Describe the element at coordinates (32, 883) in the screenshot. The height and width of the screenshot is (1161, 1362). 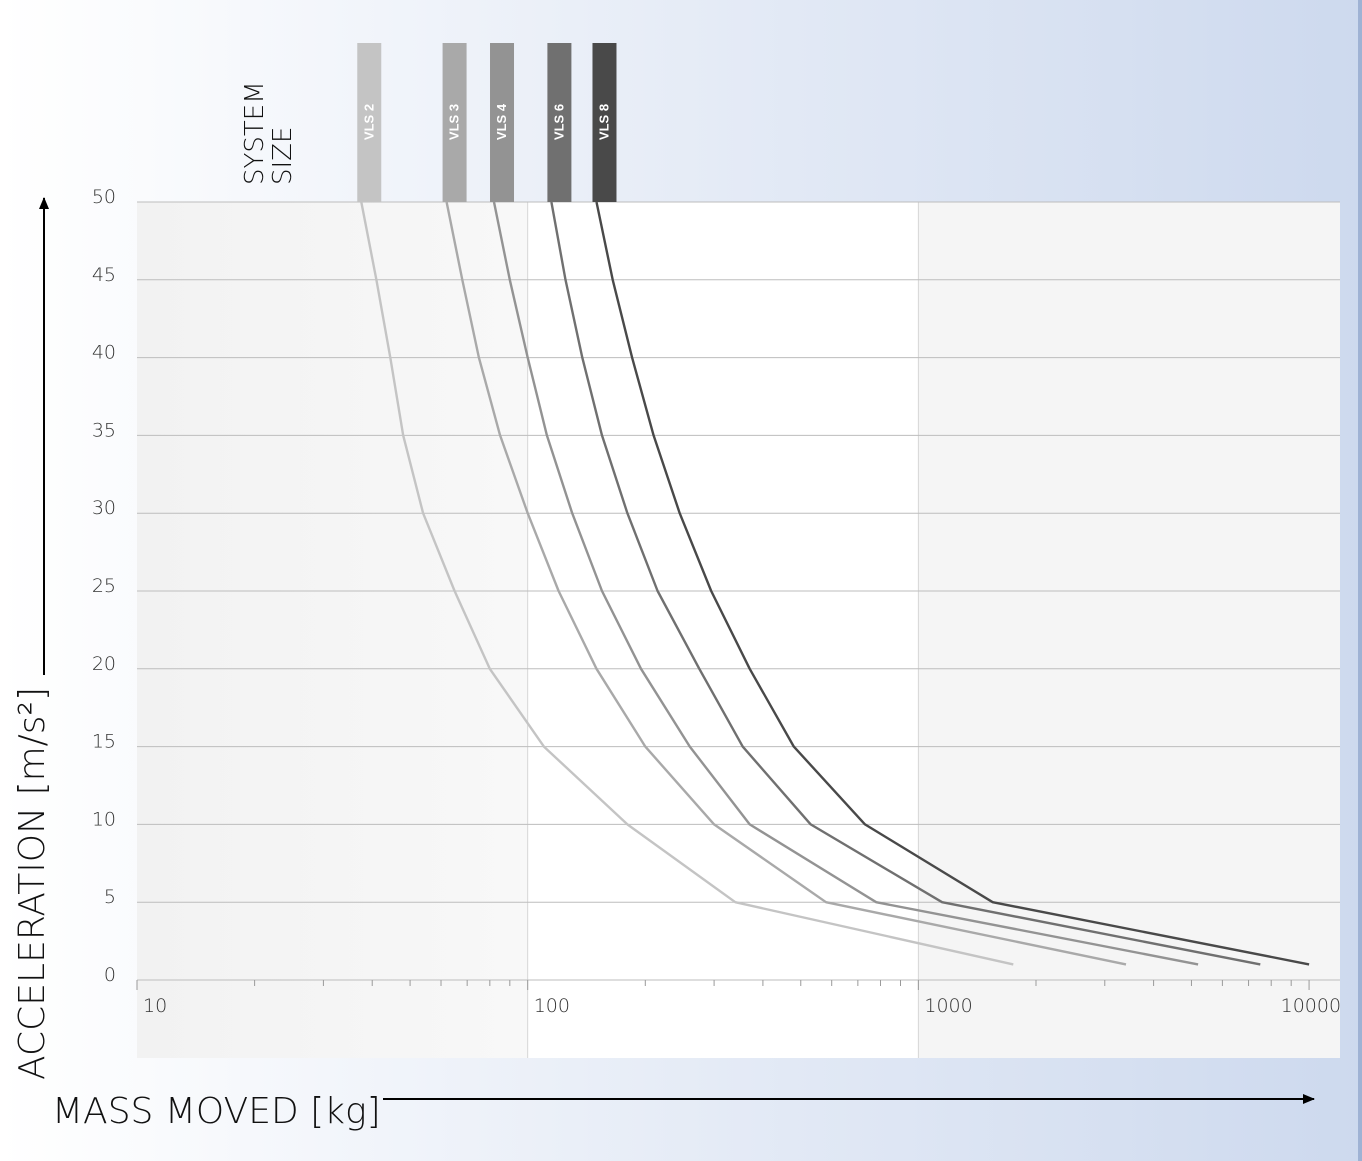
I see `y-axis-label: ACCELERATION [m/s²]` at that location.